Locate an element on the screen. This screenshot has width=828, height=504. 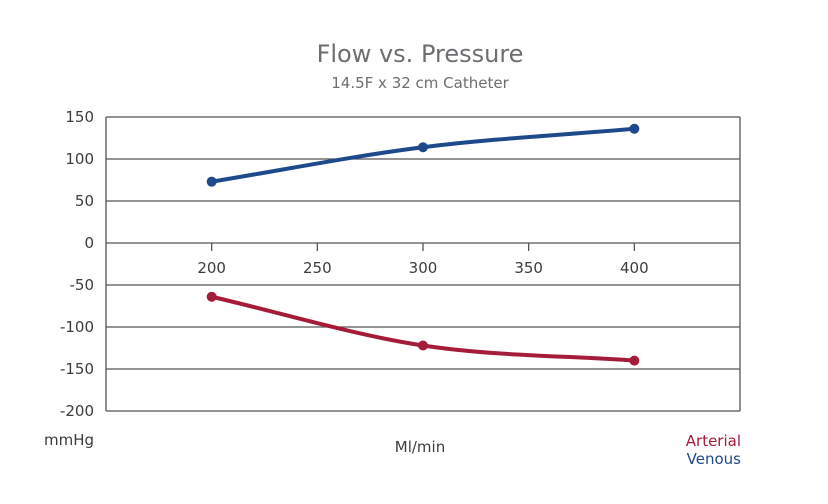
x-tick-label: 350 is located at coordinates (528, 268).